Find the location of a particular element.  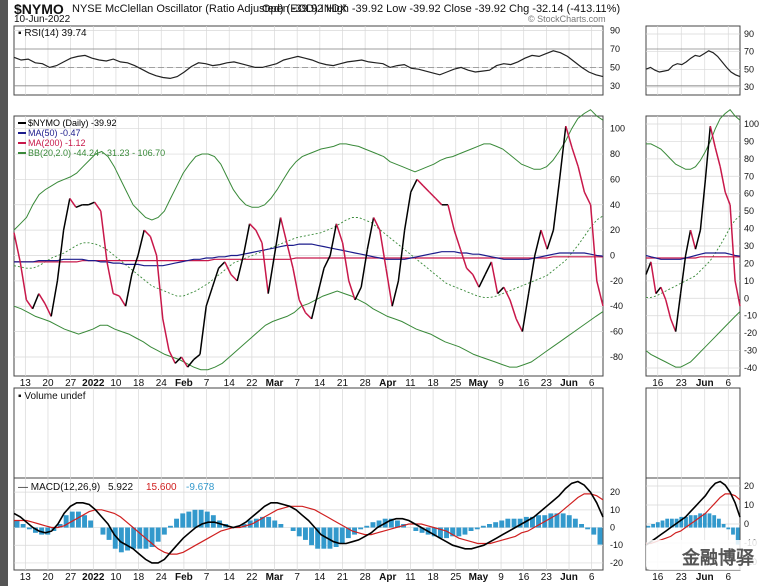

window-edge is located at coordinates (4, 293).